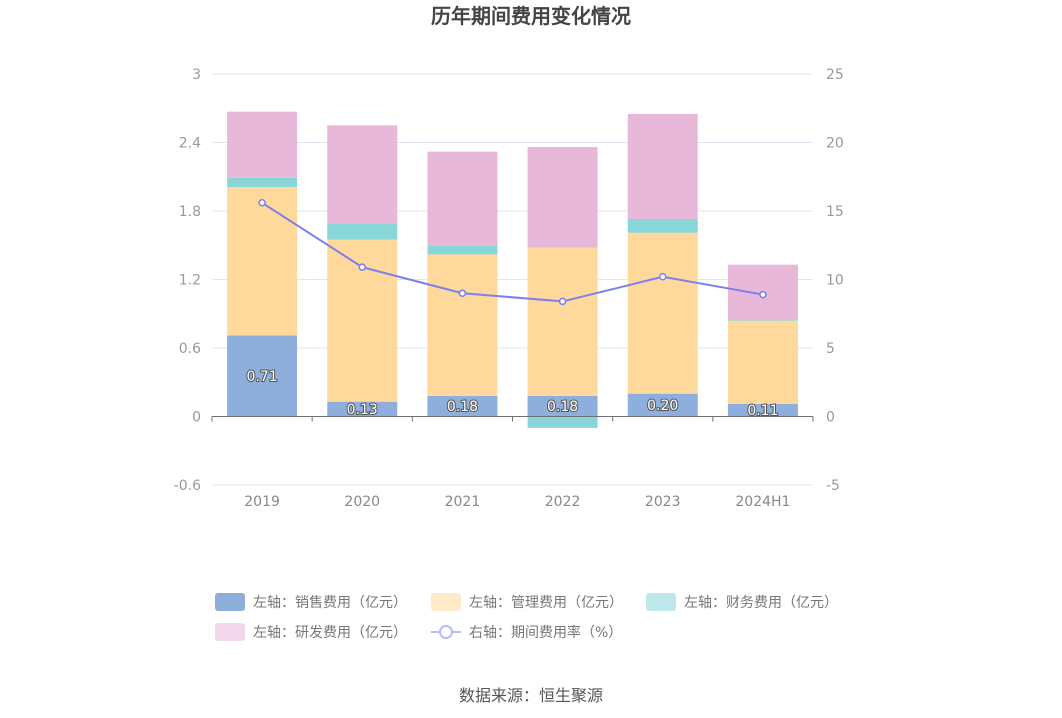 The width and height of the screenshot is (1062, 718). What do you see at coordinates (762, 502) in the screenshot?
I see `x-tick-label: 2024H1` at bounding box center [762, 502].